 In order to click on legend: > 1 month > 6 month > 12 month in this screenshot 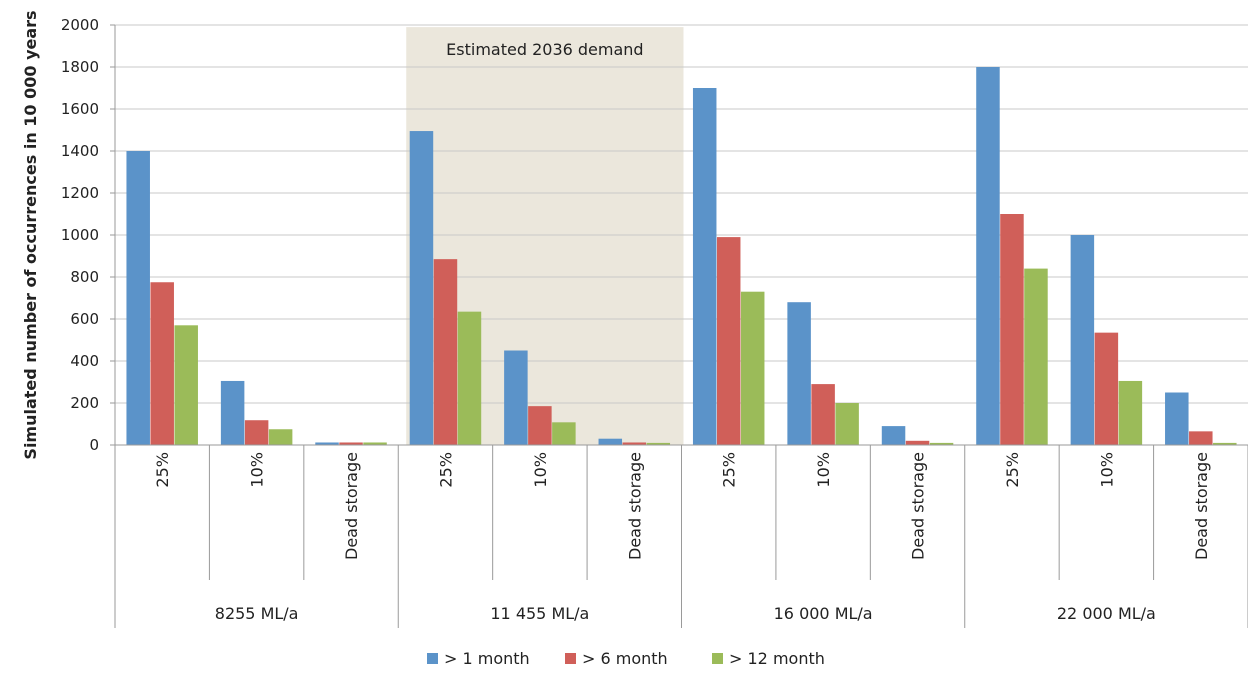, I will do `click(626, 658)`.